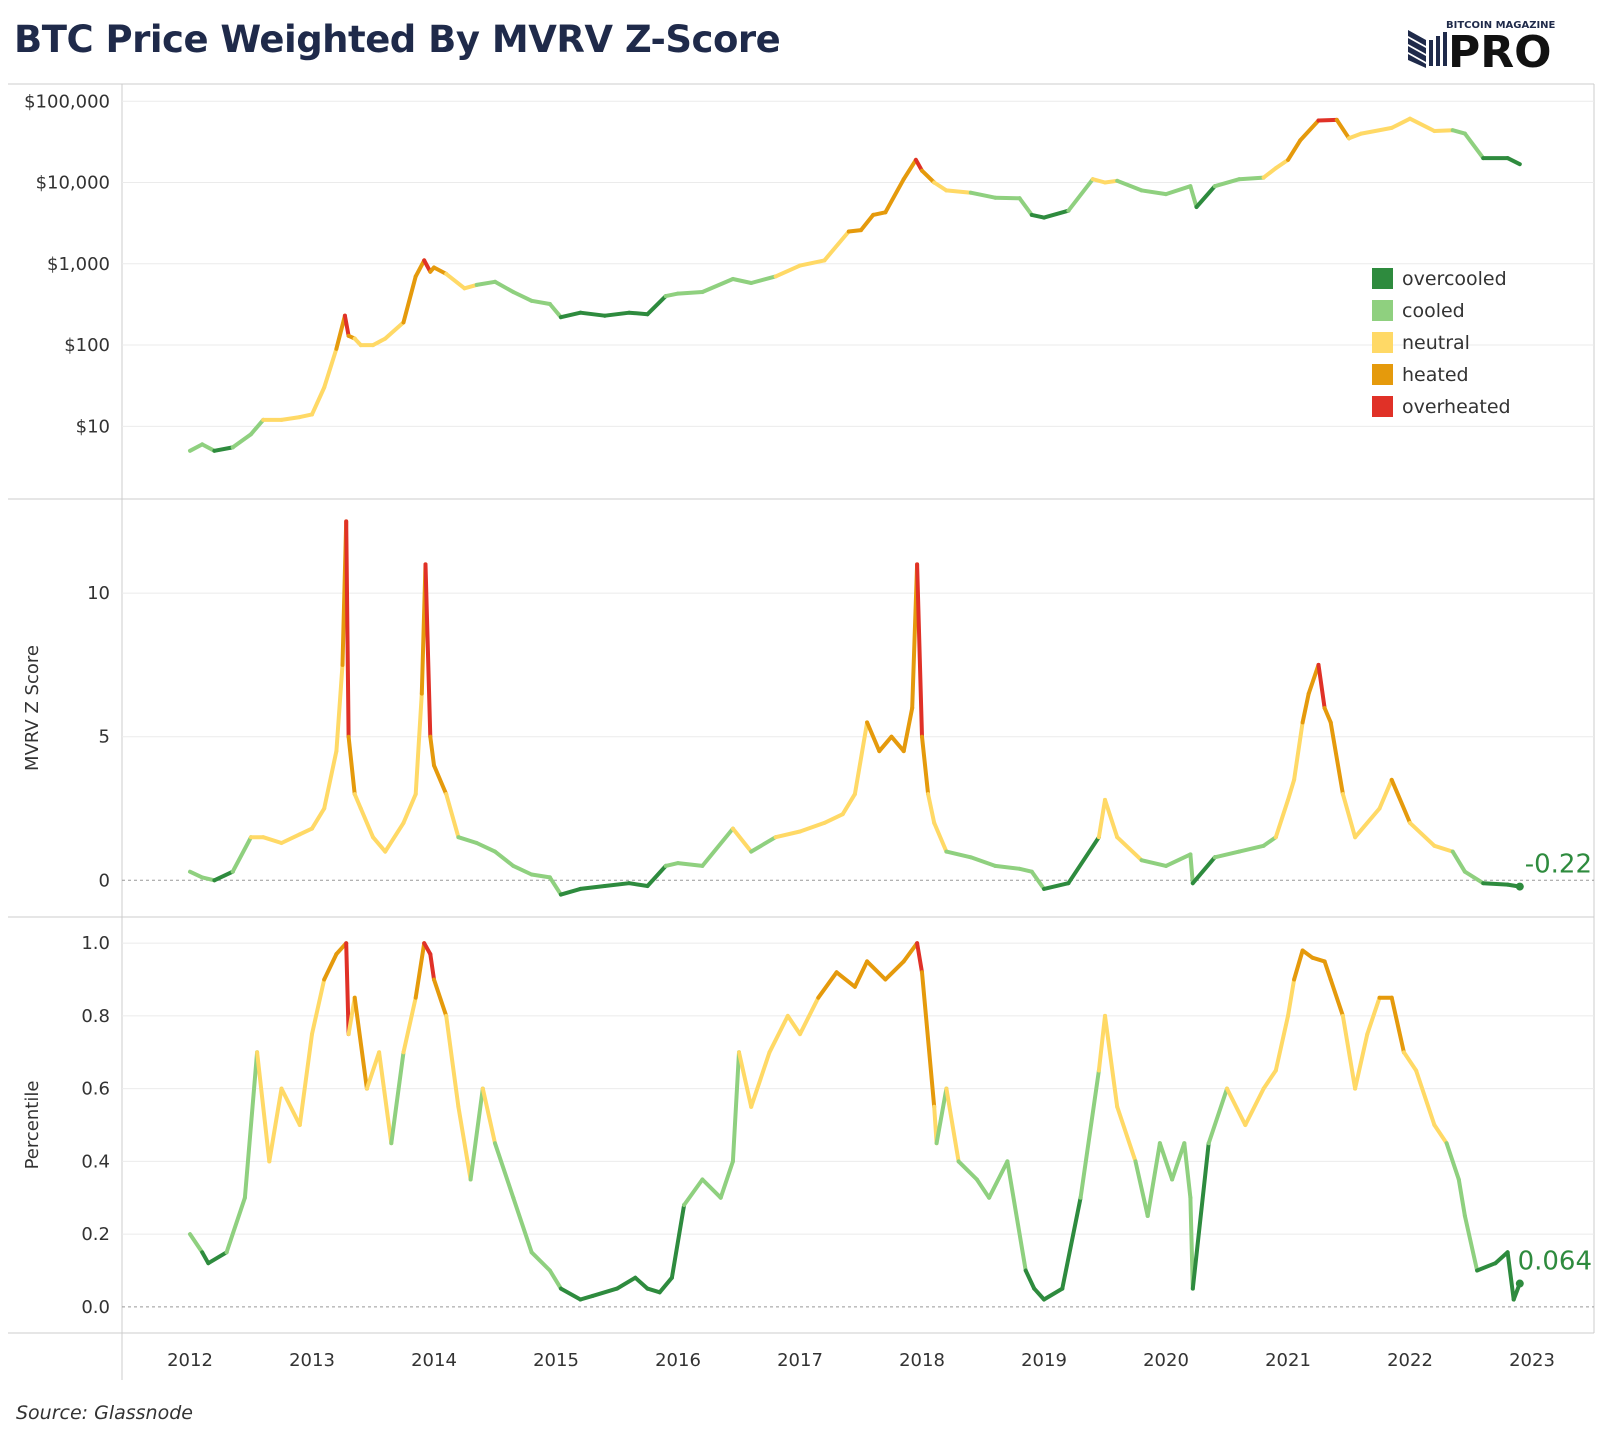 The width and height of the screenshot is (1600, 1440). What do you see at coordinates (95, 1234) in the screenshot?
I see `y-tick-label: 0.2` at bounding box center [95, 1234].